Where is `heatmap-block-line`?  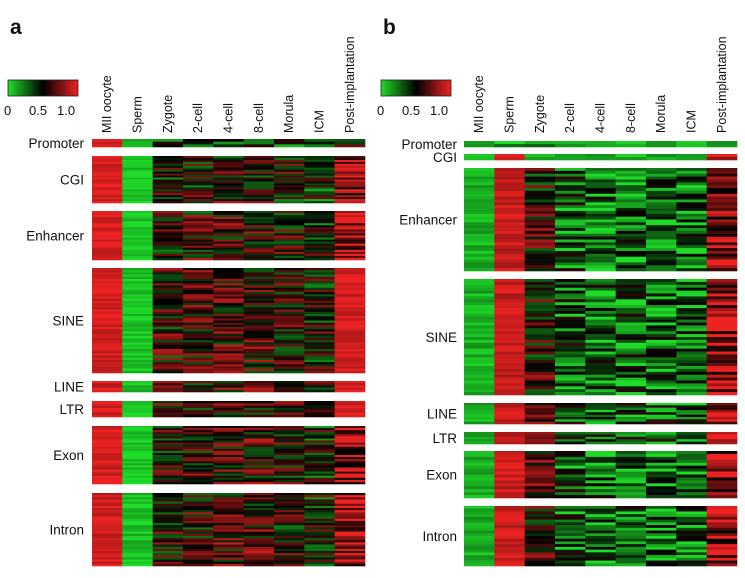
heatmap-block-line is located at coordinates (229, 387).